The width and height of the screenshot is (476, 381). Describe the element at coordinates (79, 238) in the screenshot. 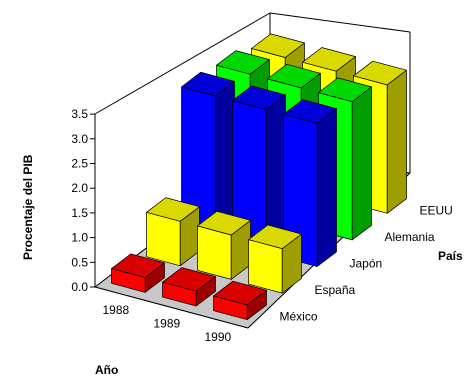

I see `y-tick-label: 1.0` at that location.